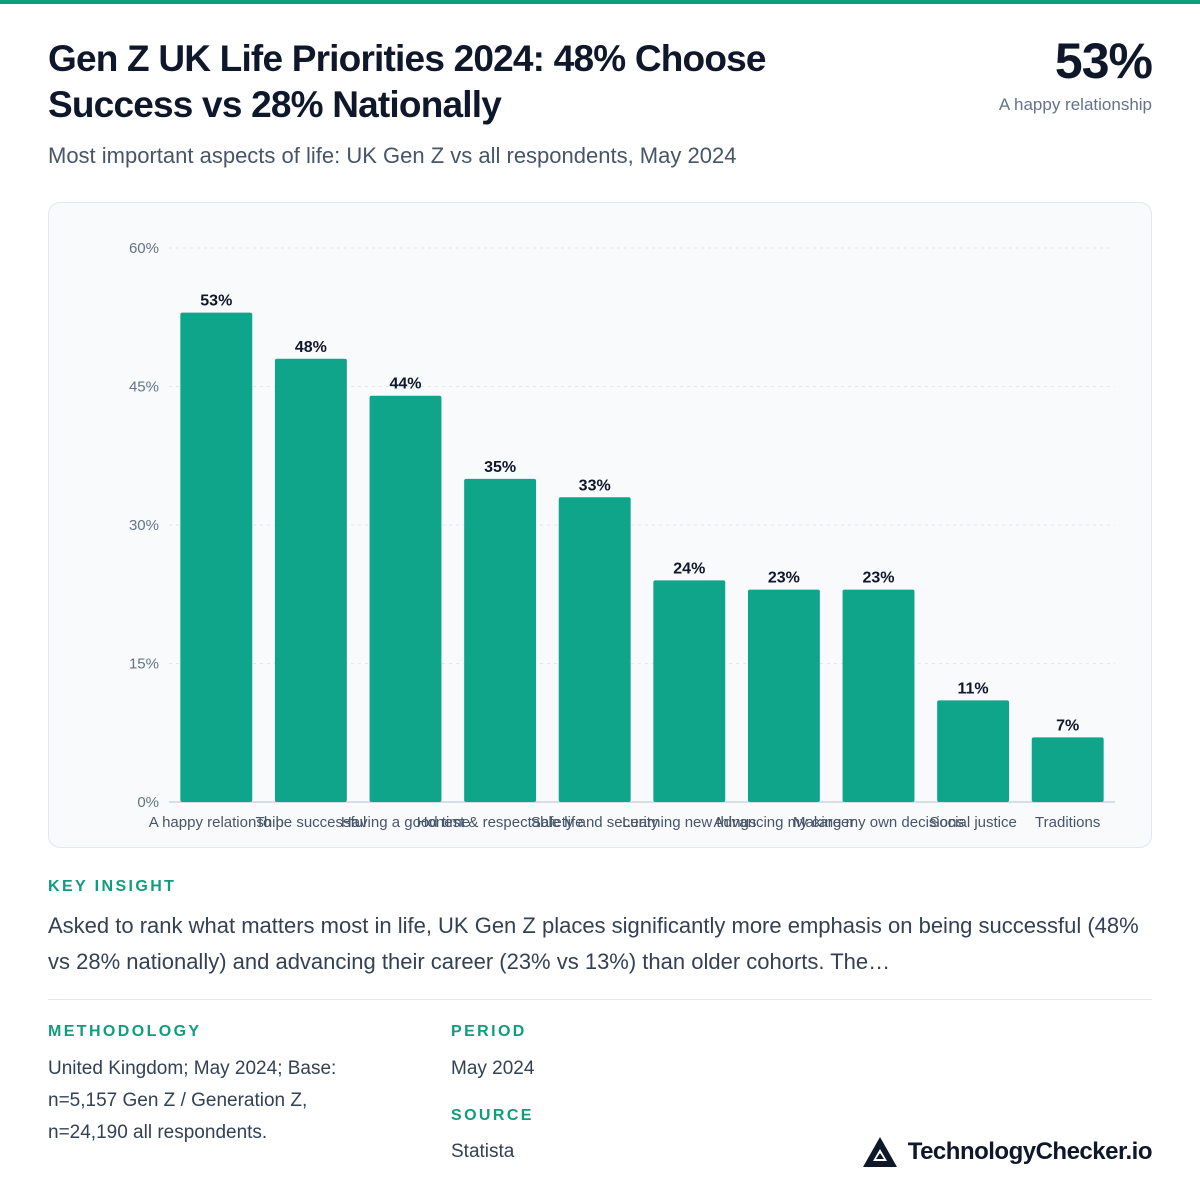  I want to click on x-tick-label: Advancing my career, so click(783, 822).